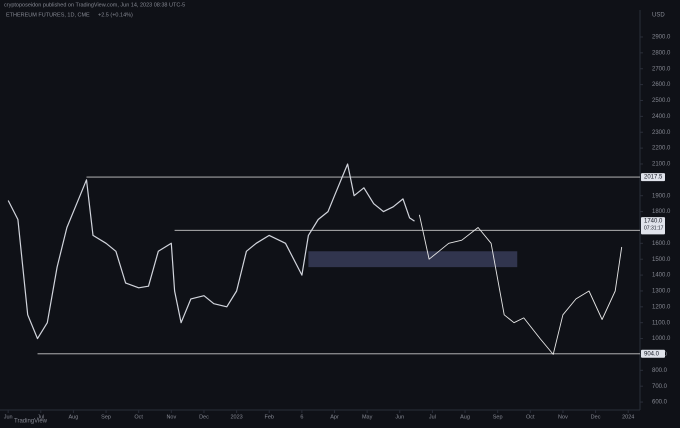 The height and width of the screenshot is (428, 680). I want to click on y-tick-label: 2300.0, so click(661, 133).